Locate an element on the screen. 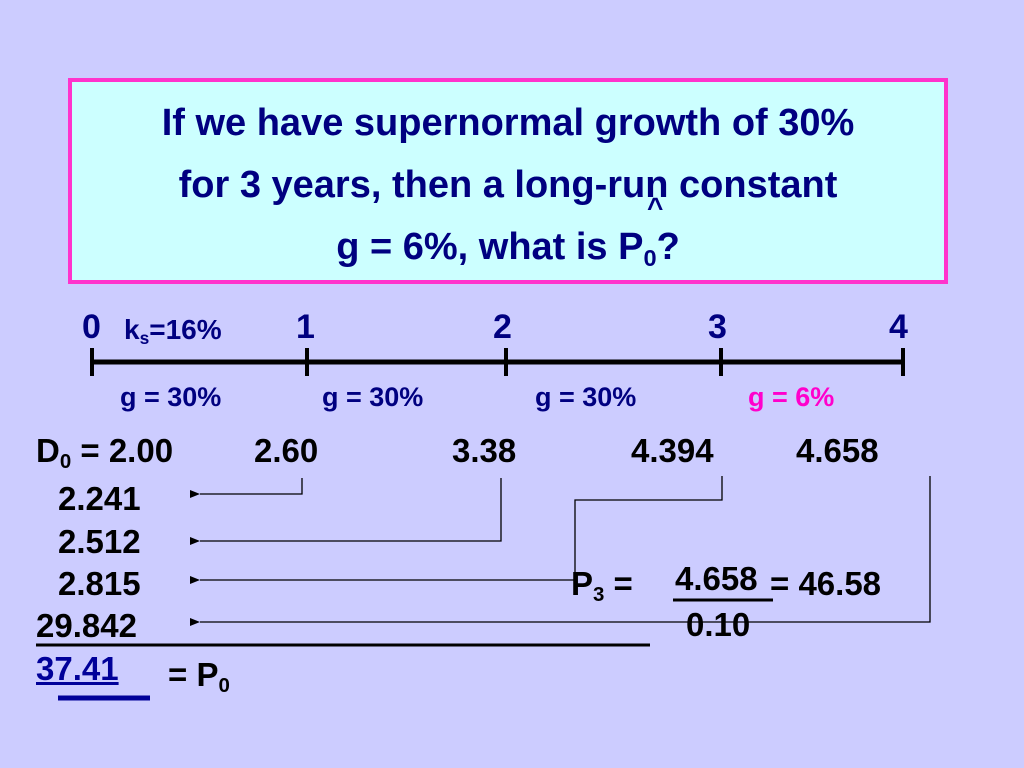 This screenshot has width=1024, height=768. intrinsic-value-total: 37.41 is located at coordinates (77, 668).